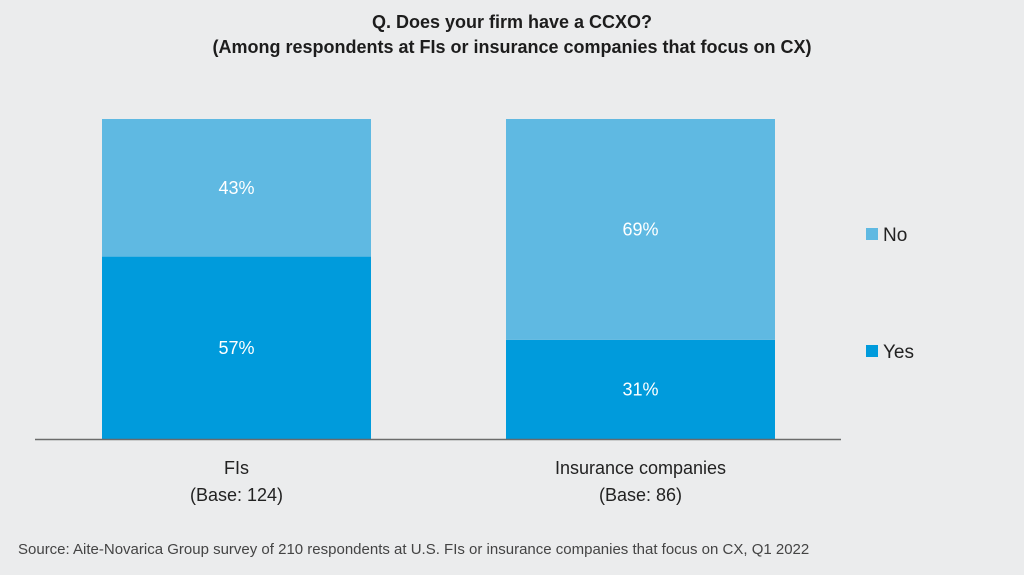 This screenshot has height=575, width=1024. I want to click on data-label-no-1: 43%, so click(236, 188).